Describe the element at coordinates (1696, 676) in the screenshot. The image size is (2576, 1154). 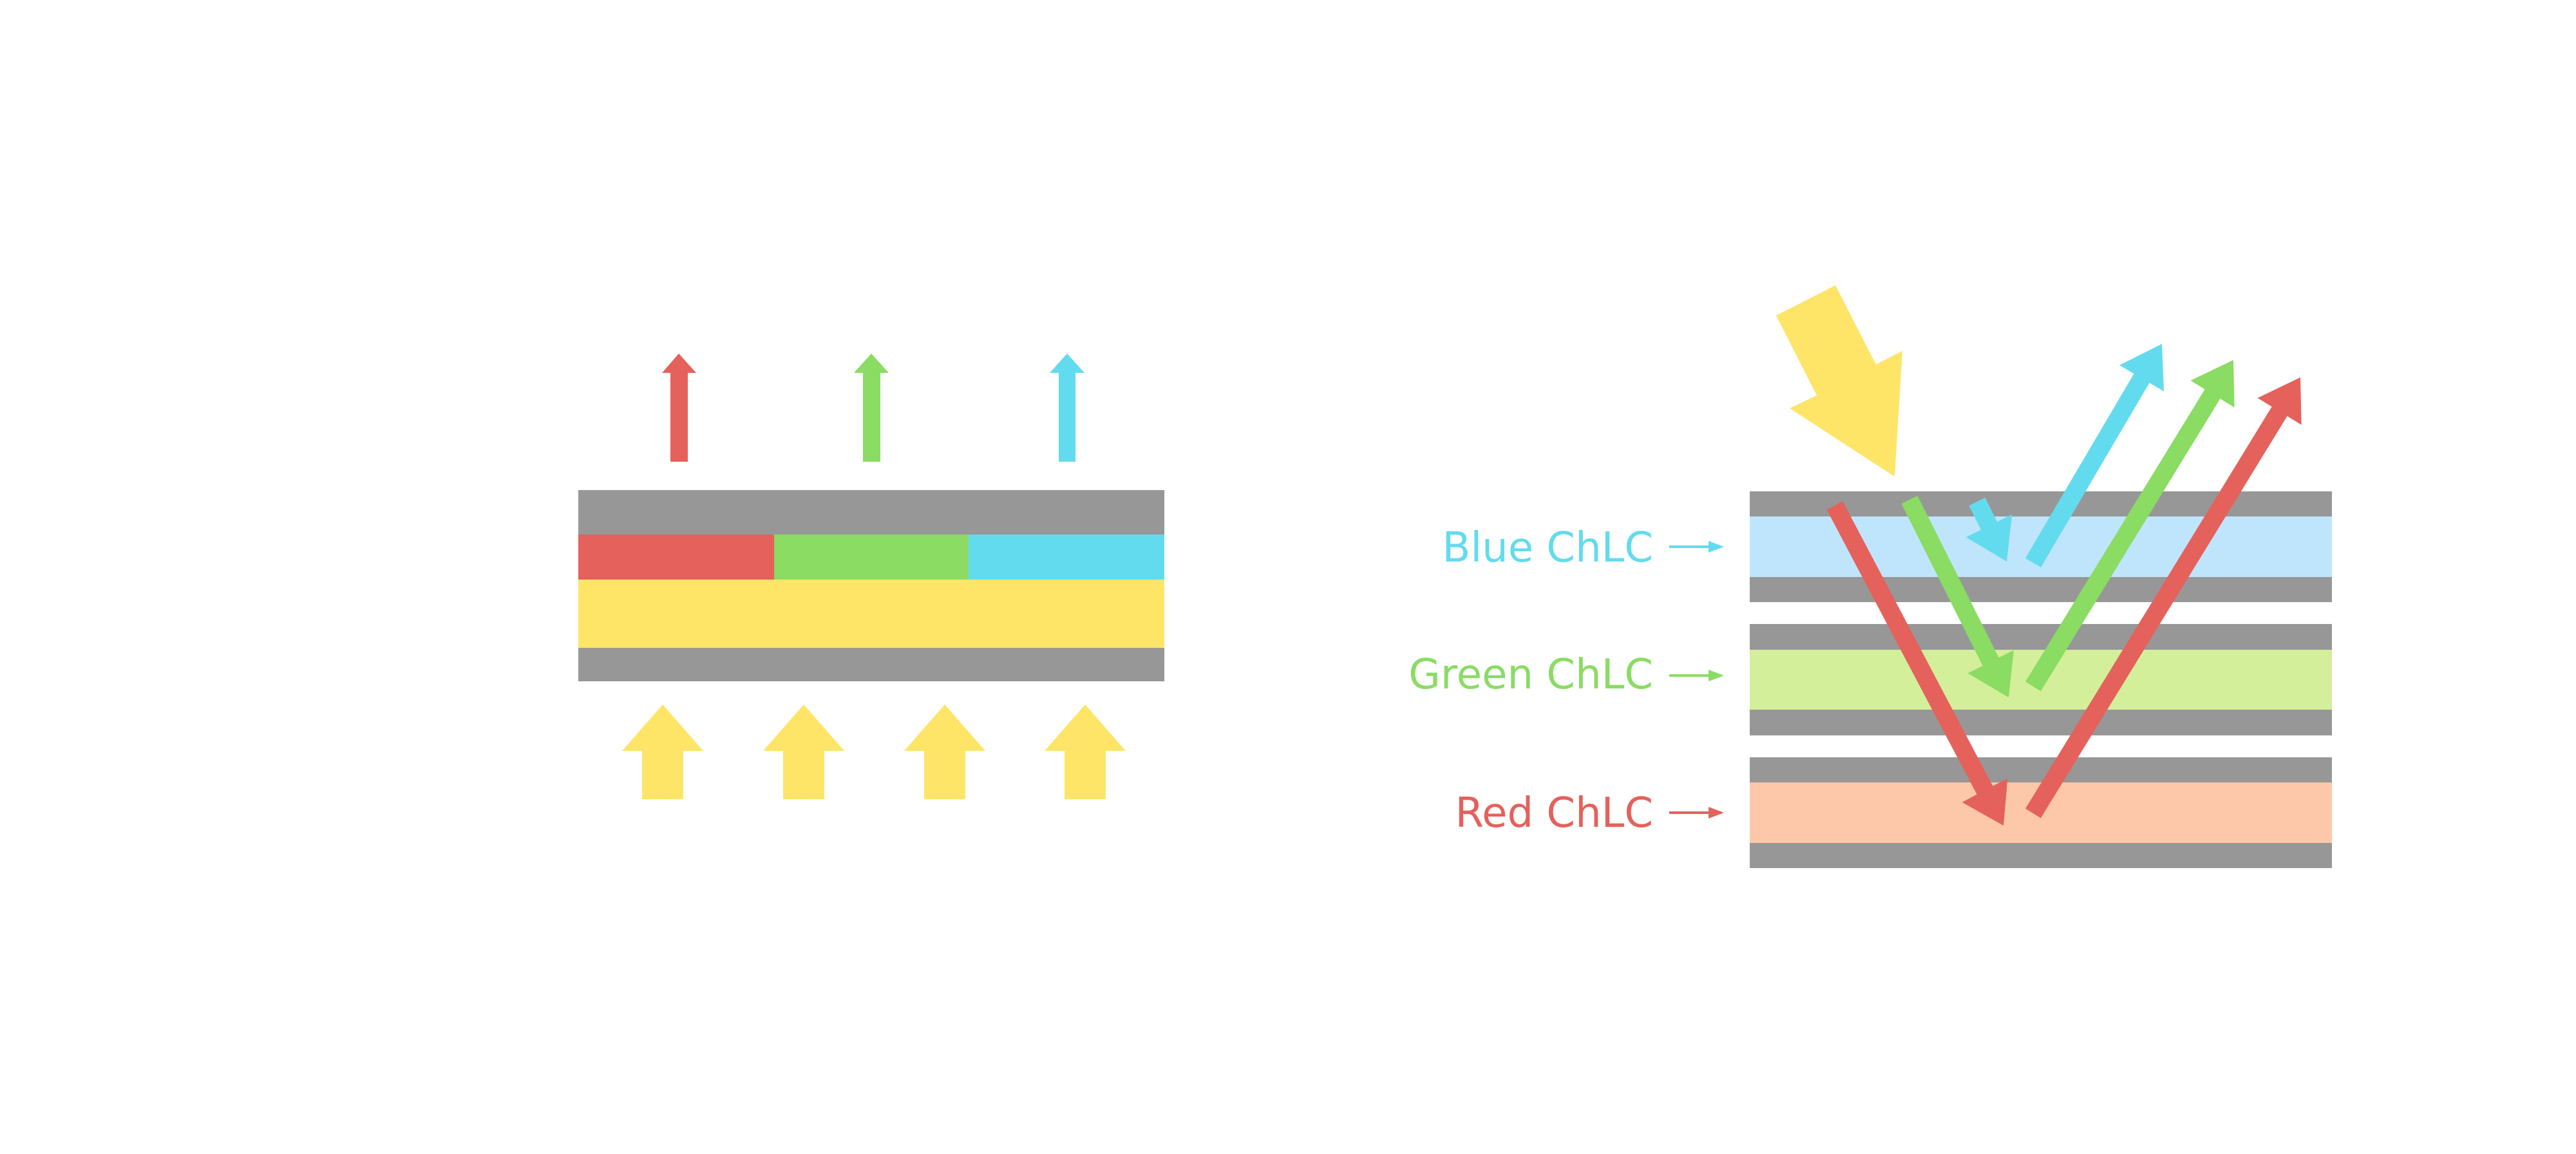
I see `green-label-pointer-icon` at that location.